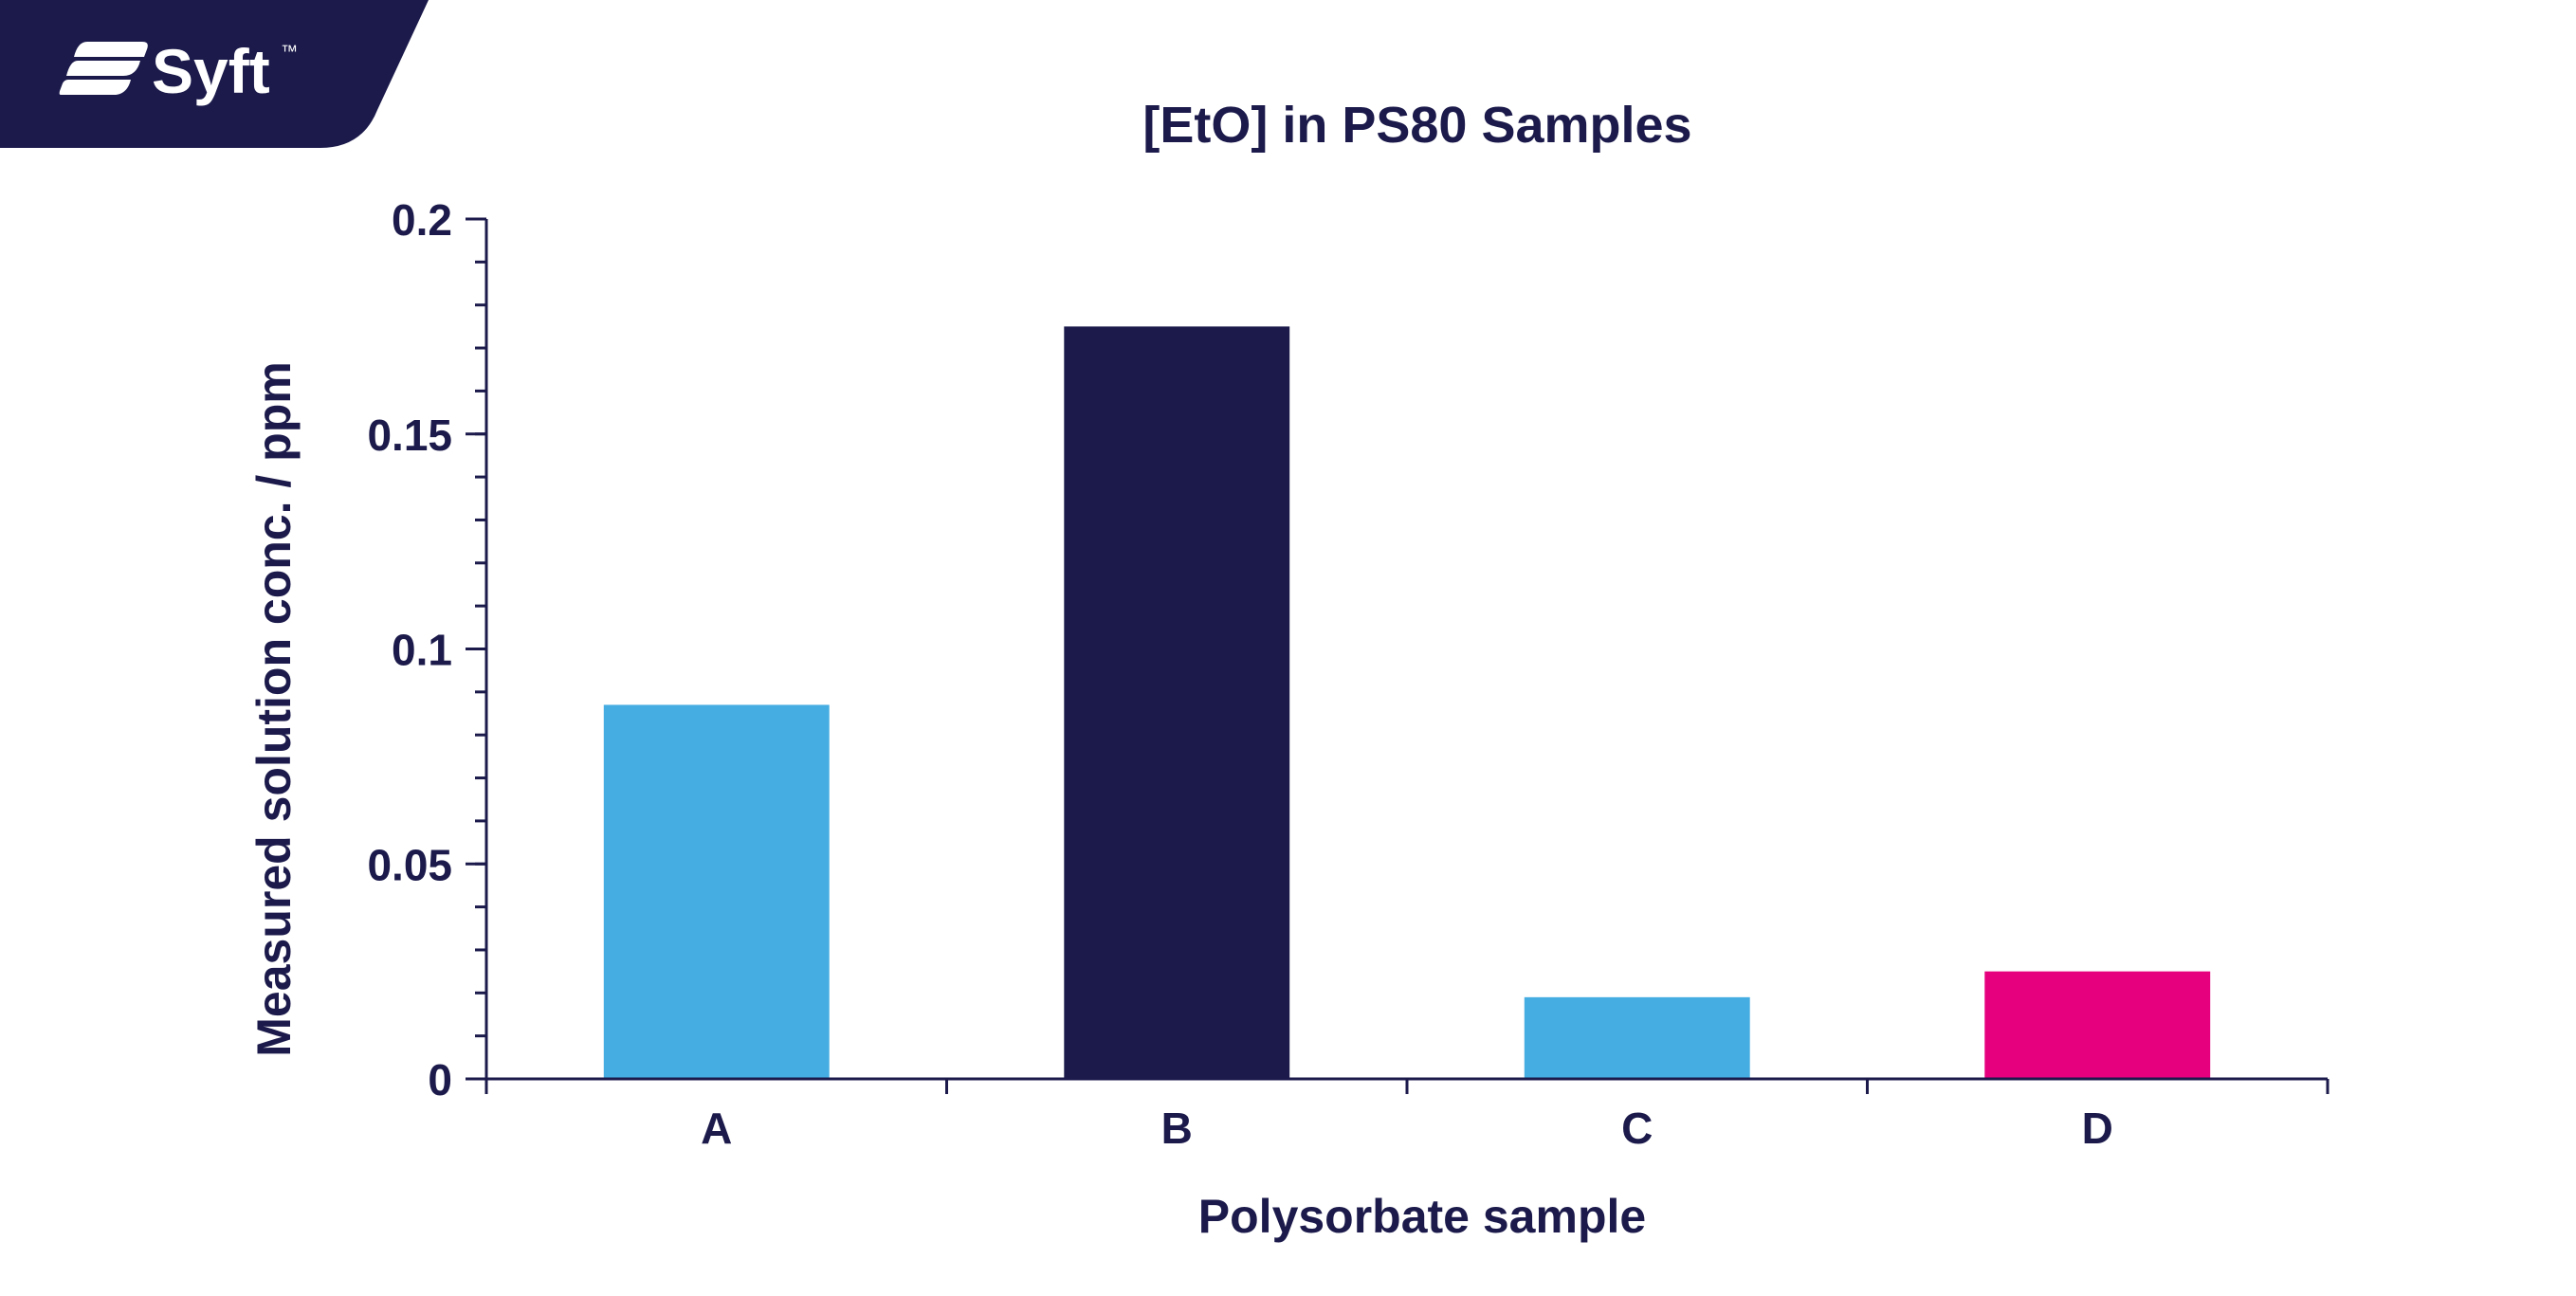  What do you see at coordinates (1177, 702) in the screenshot?
I see `bar-b` at bounding box center [1177, 702].